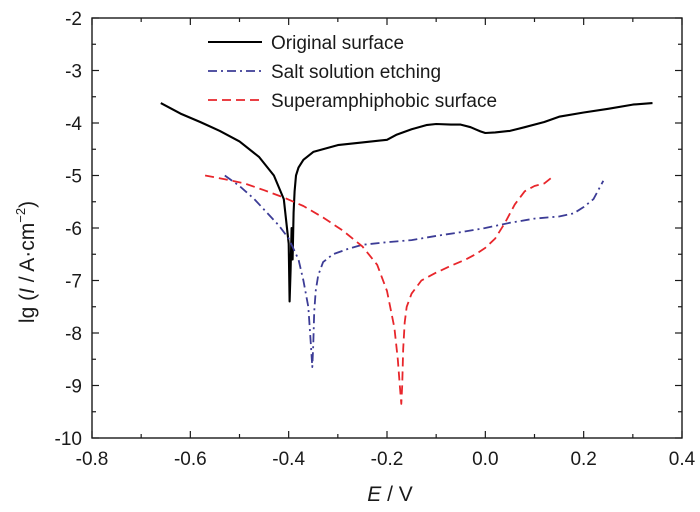  I want to click on y-tick-label: -10, so click(68, 439).